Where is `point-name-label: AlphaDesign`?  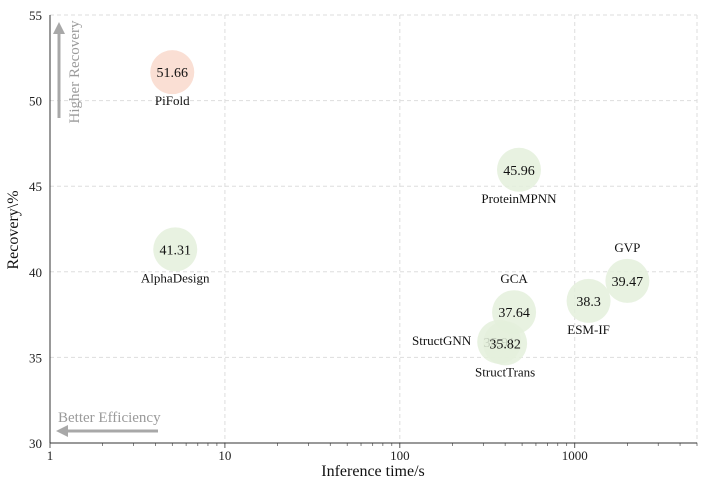 point-name-label: AlphaDesign is located at coordinates (175, 277).